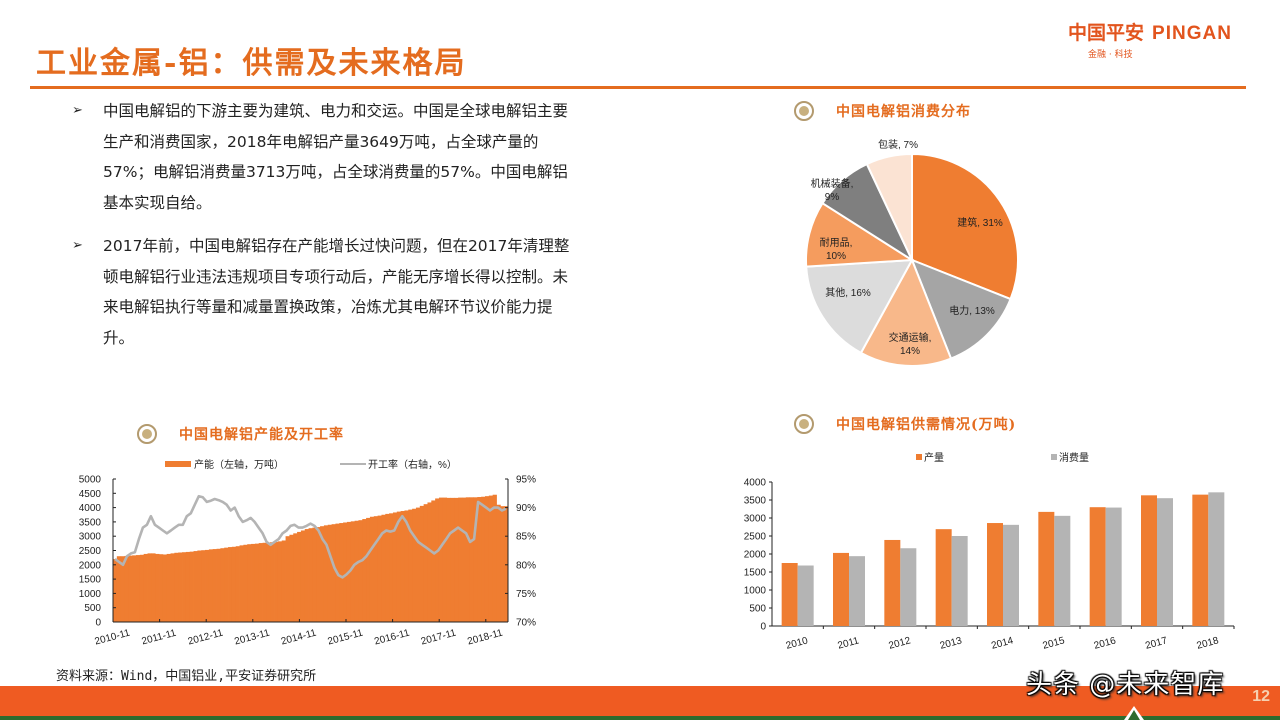  What do you see at coordinates (836, 242) in the screenshot?
I see `pie-data-label: 耐用品,` at bounding box center [836, 242].